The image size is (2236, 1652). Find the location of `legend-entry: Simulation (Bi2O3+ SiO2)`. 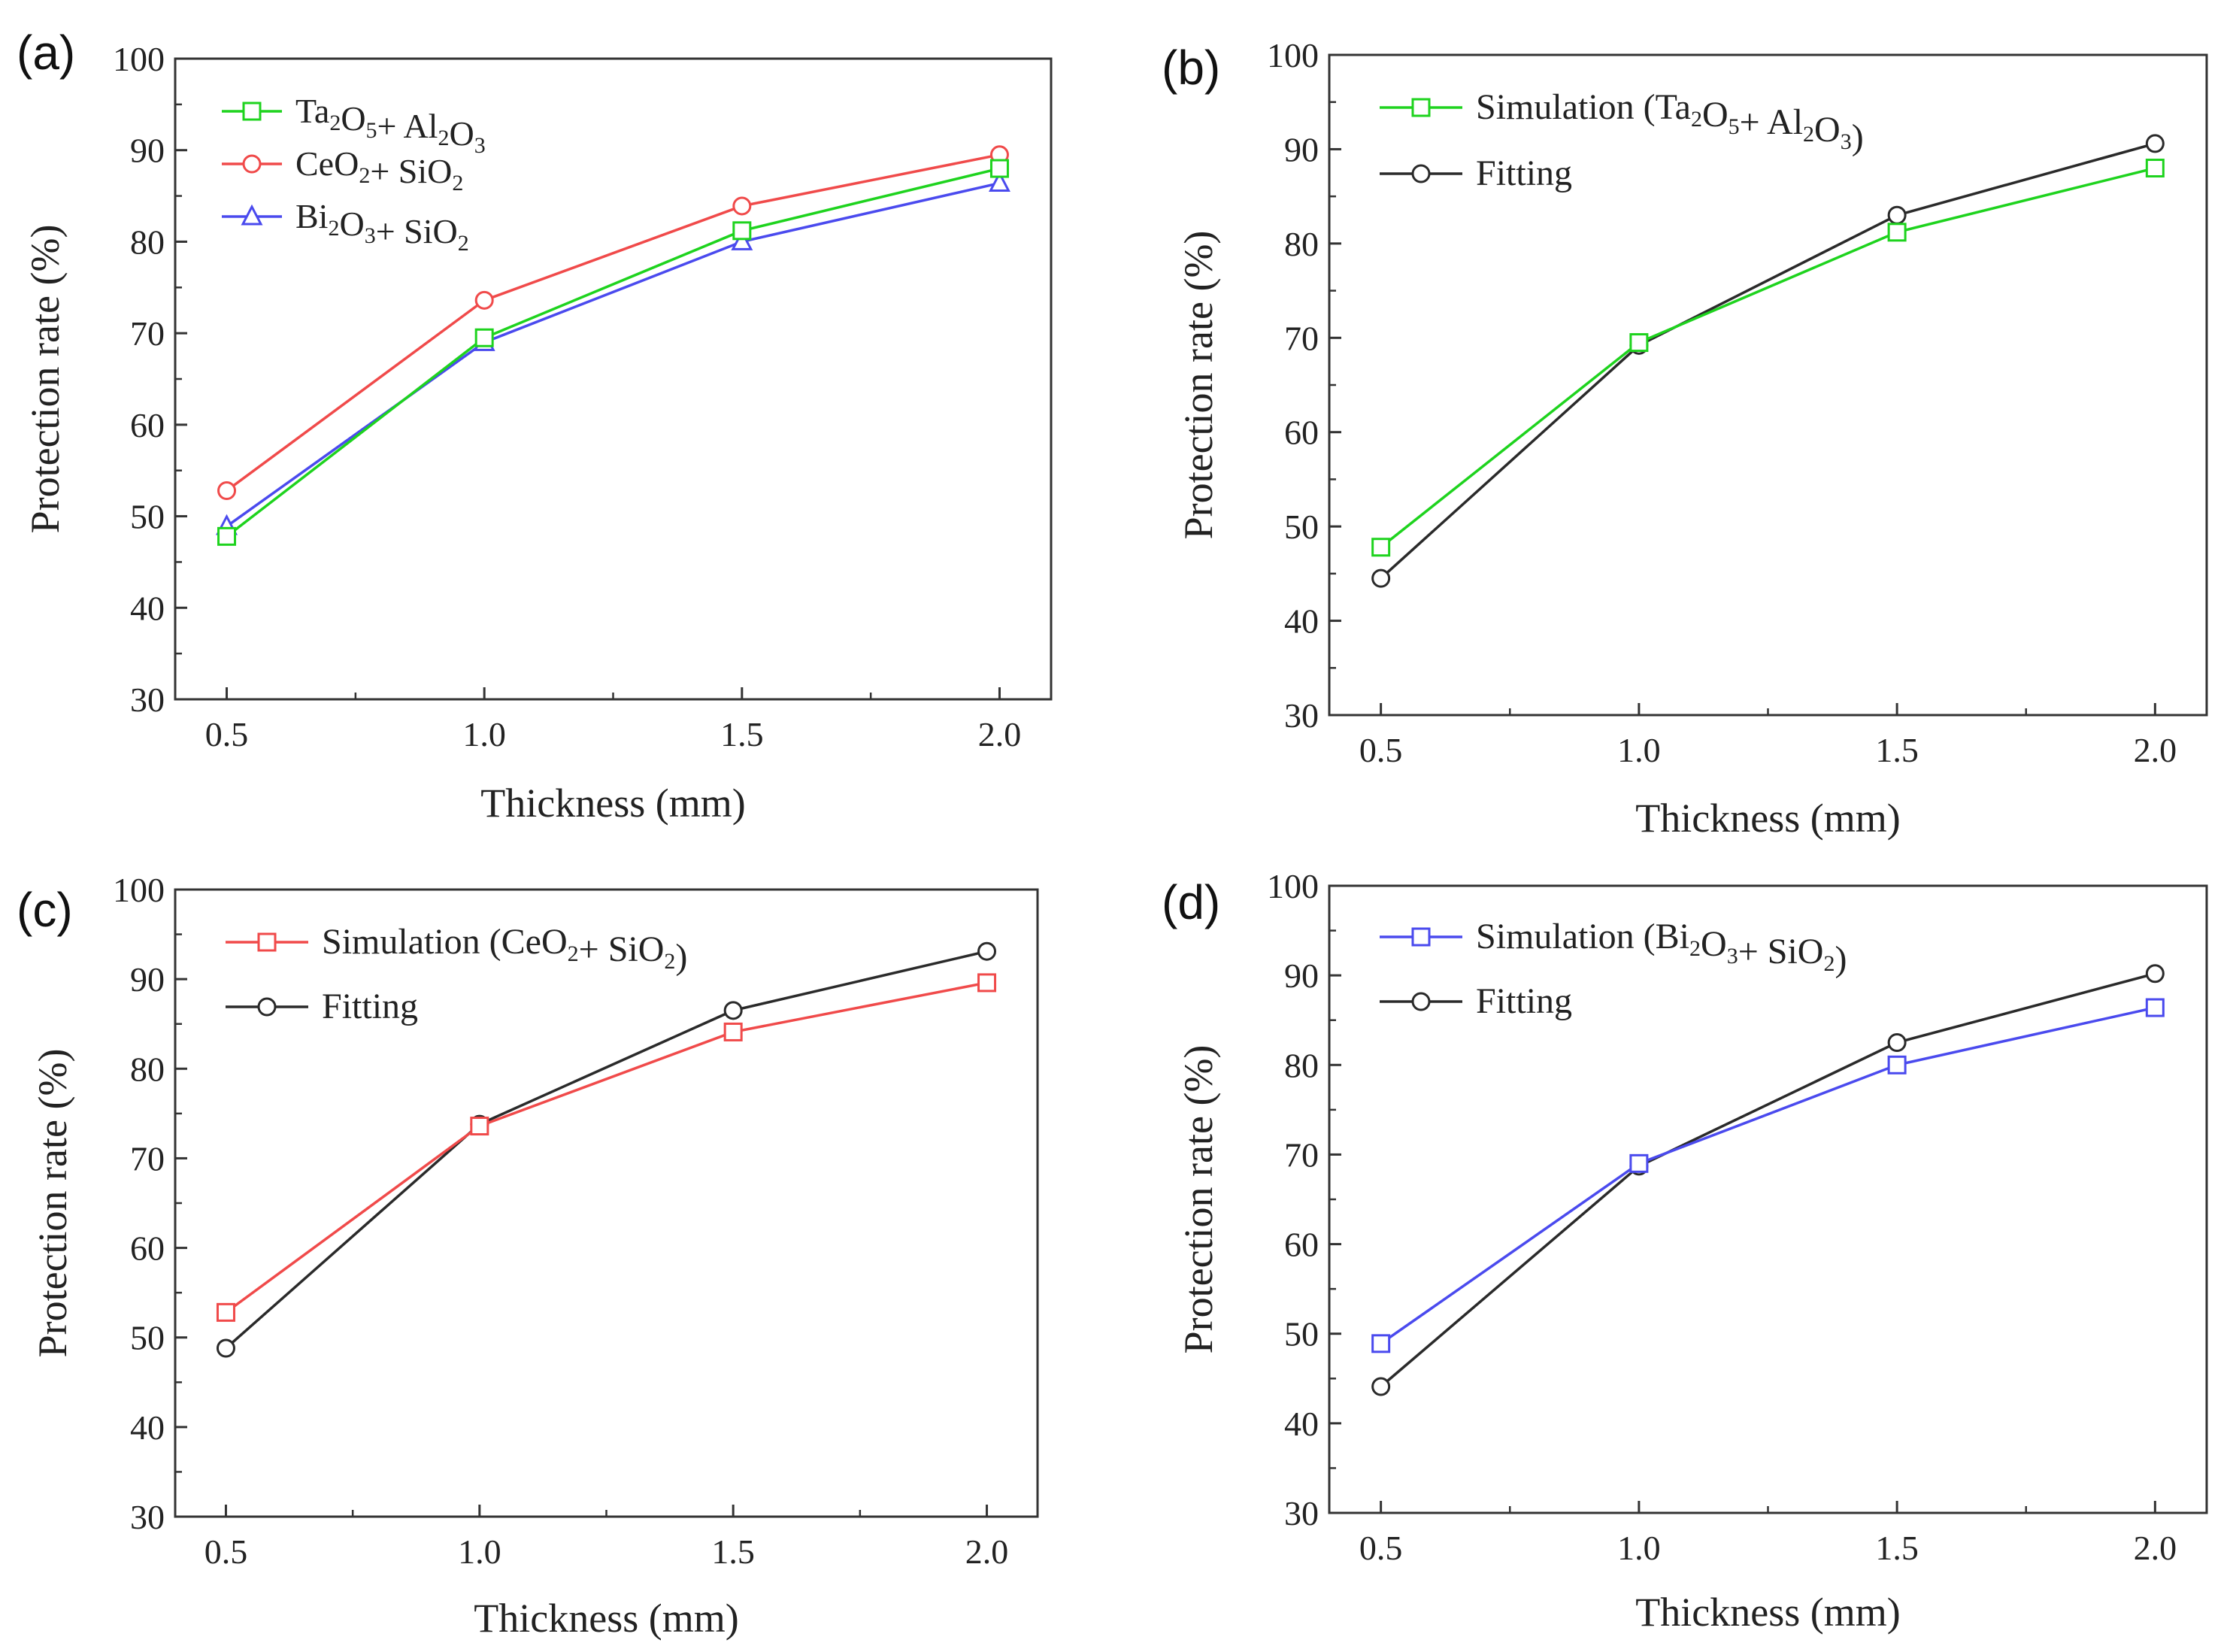

legend-entry: Simulation (Bi2O3+ SiO2) is located at coordinates (1614, 948).